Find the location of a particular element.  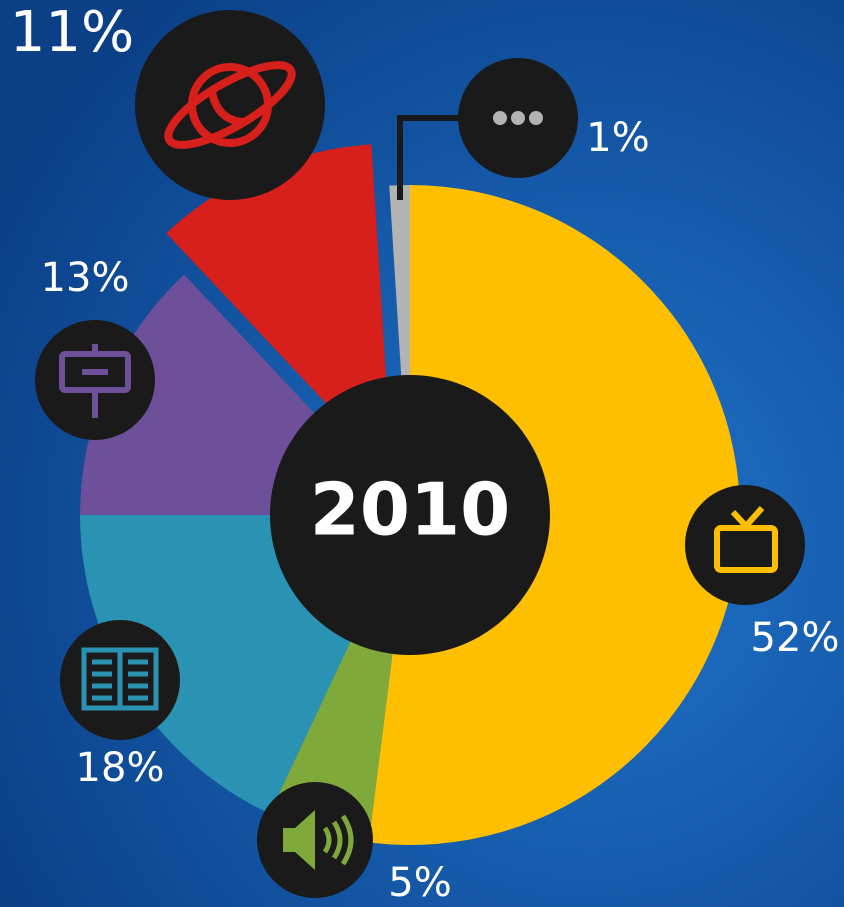

pie-slice is located at coordinates (279, 309).